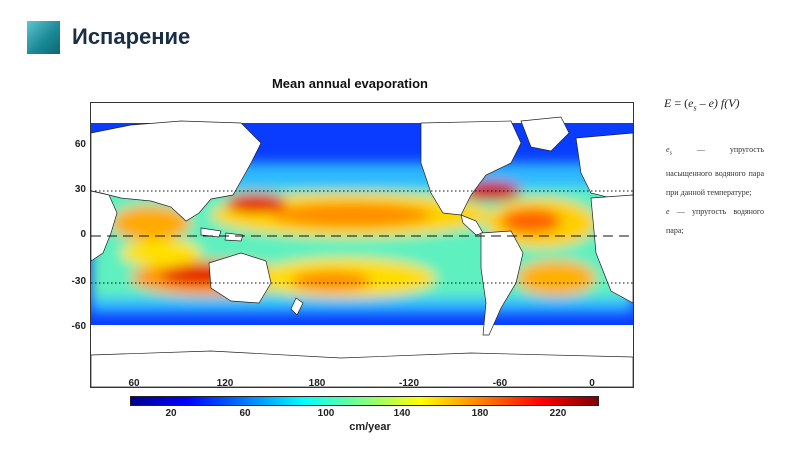 Image resolution: width=800 pixels, height=450 pixels. I want to click on y-tick-label: -60, so click(78, 326).